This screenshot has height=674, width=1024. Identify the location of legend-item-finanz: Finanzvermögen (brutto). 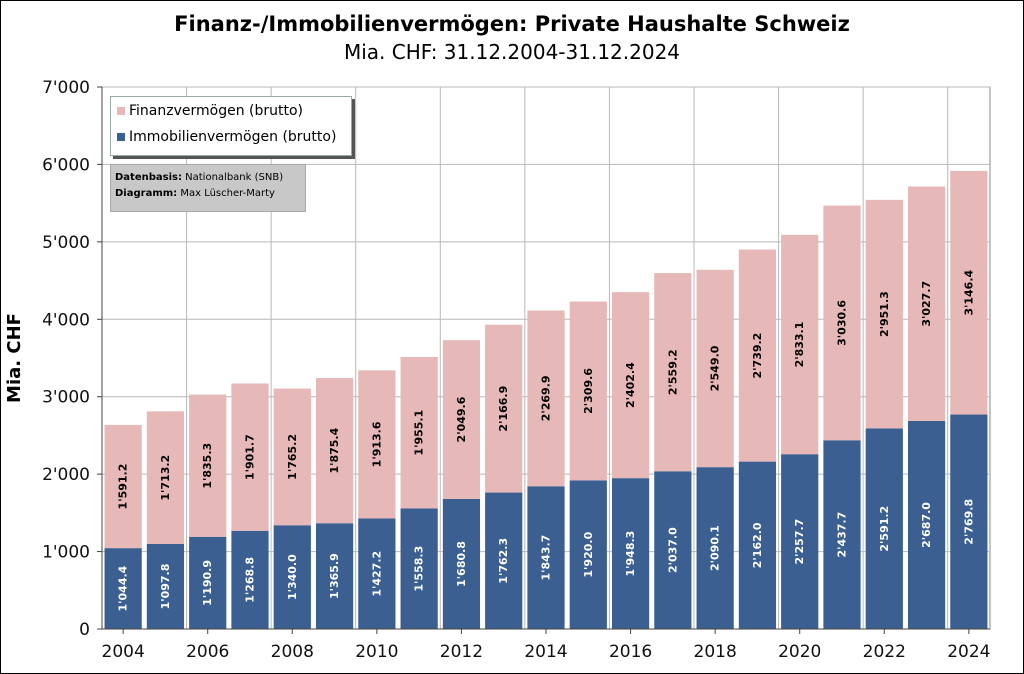
(210, 111).